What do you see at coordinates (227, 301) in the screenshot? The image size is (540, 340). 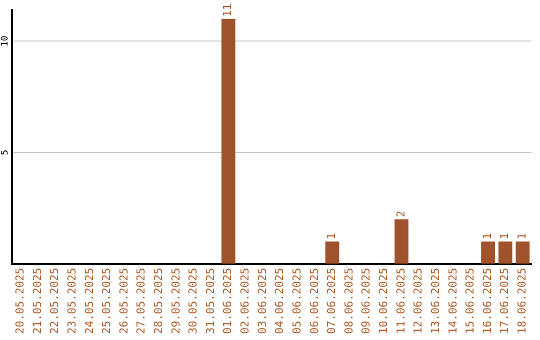 I see `x-tick-label: 01.06.2025` at bounding box center [227, 301].